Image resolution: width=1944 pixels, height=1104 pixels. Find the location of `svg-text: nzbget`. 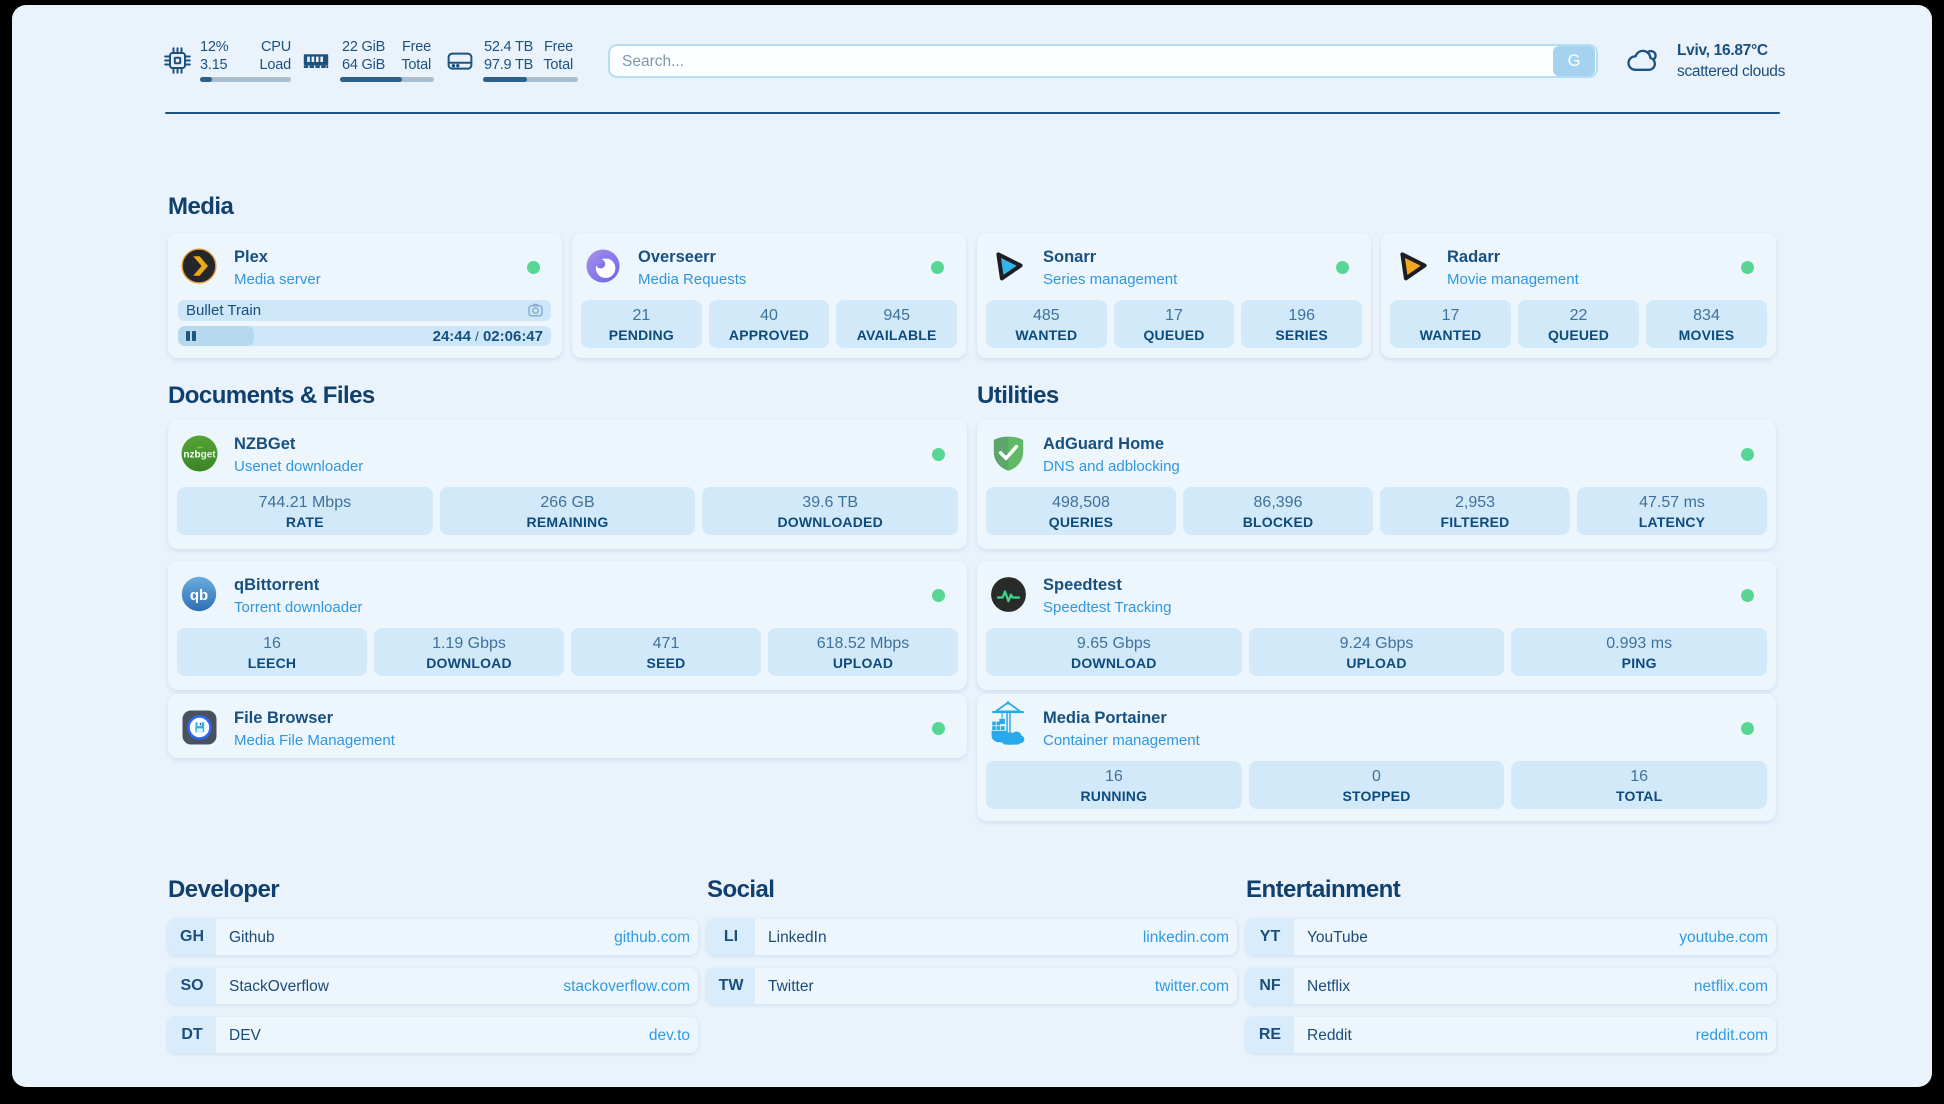

svg-text: nzbget is located at coordinates (199, 455).